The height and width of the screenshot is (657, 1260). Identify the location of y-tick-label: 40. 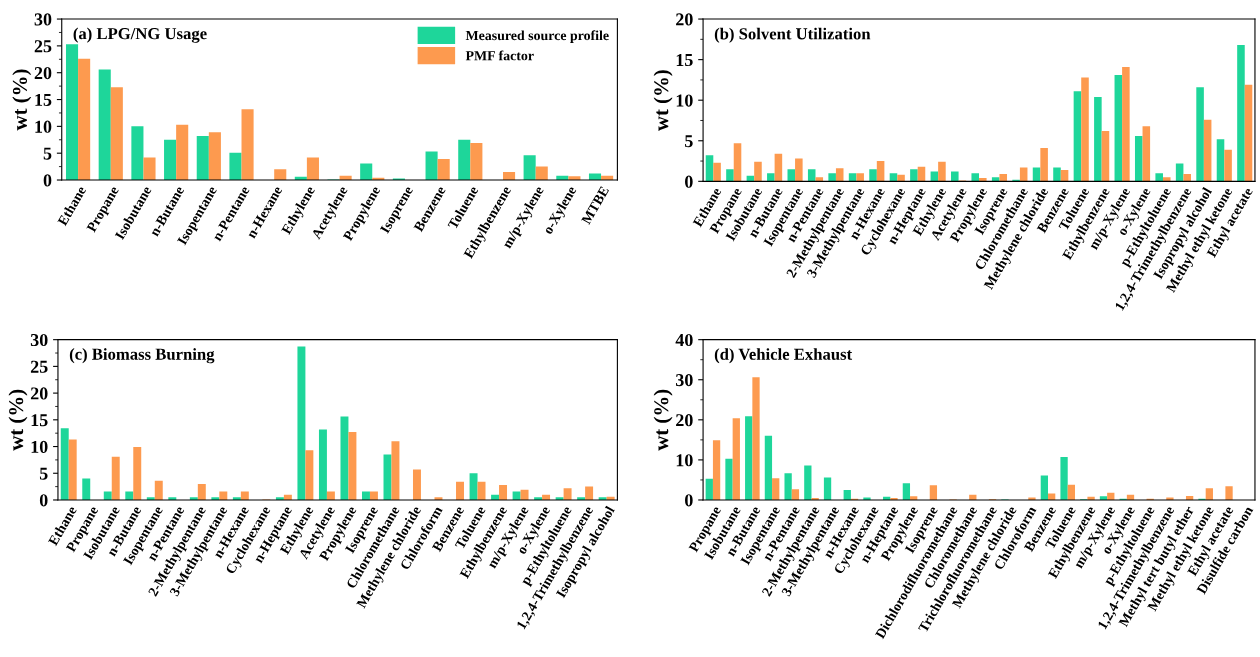
(684, 340).